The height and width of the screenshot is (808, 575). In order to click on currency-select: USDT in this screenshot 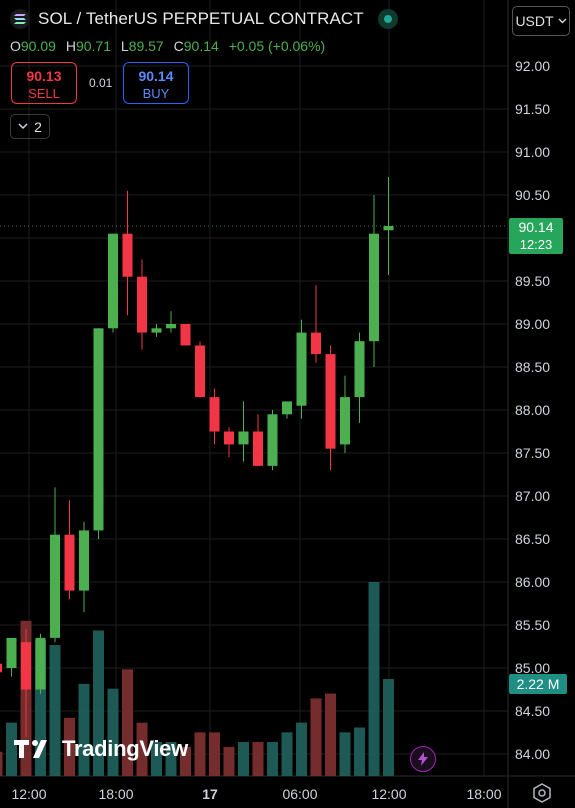, I will do `click(541, 21)`.